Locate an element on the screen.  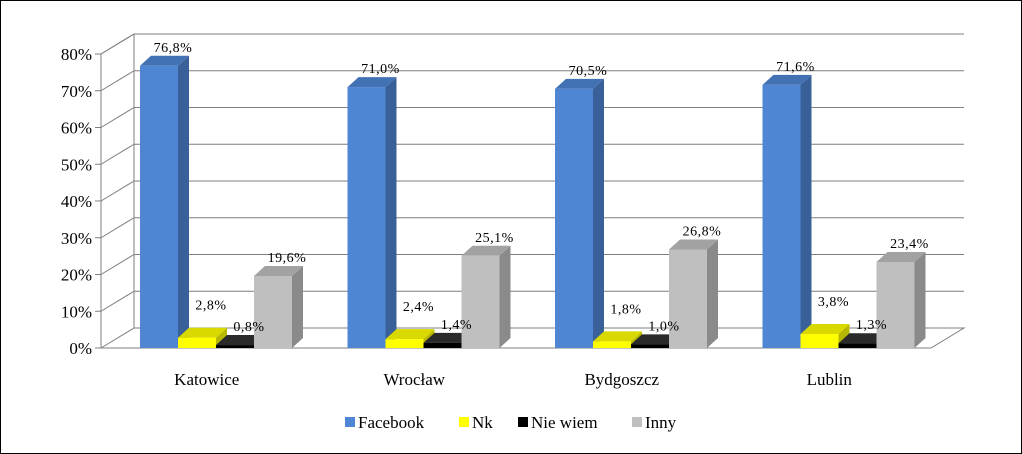
data-label-nk-katowice: 2,8% is located at coordinates (210, 306).